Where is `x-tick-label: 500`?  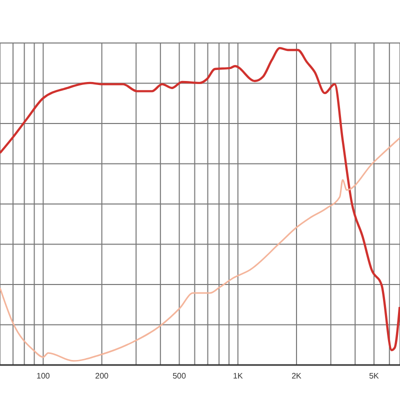 x-tick-label: 500 is located at coordinates (179, 376).